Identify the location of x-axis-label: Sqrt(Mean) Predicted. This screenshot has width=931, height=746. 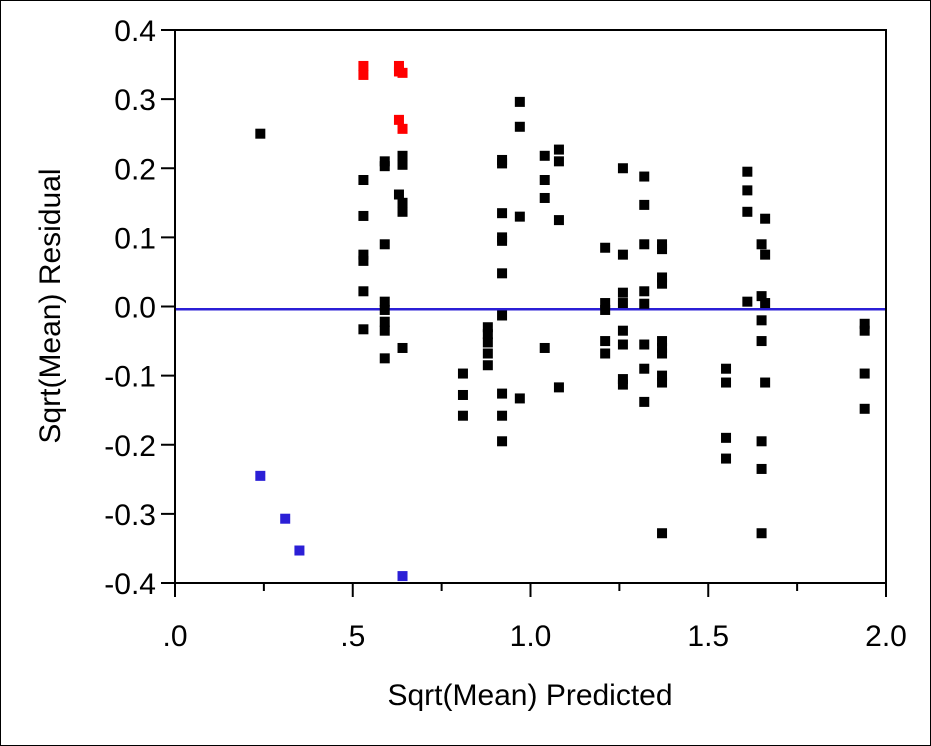
(529, 695).